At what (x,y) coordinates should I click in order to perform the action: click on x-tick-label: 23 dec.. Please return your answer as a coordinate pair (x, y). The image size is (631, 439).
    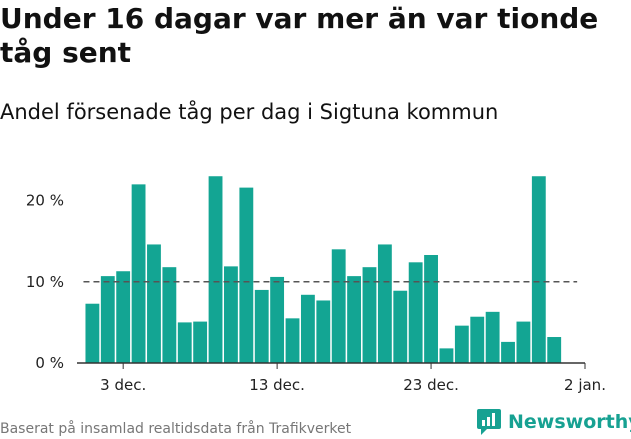
    Looking at the image, I should click on (431, 385).